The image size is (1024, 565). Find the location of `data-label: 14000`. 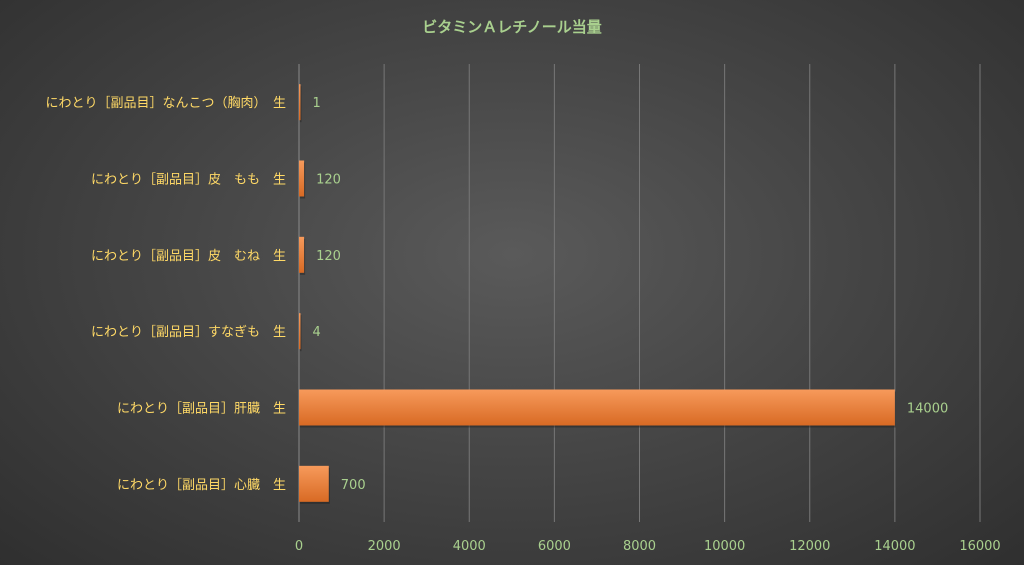

data-label: 14000 is located at coordinates (927, 409).